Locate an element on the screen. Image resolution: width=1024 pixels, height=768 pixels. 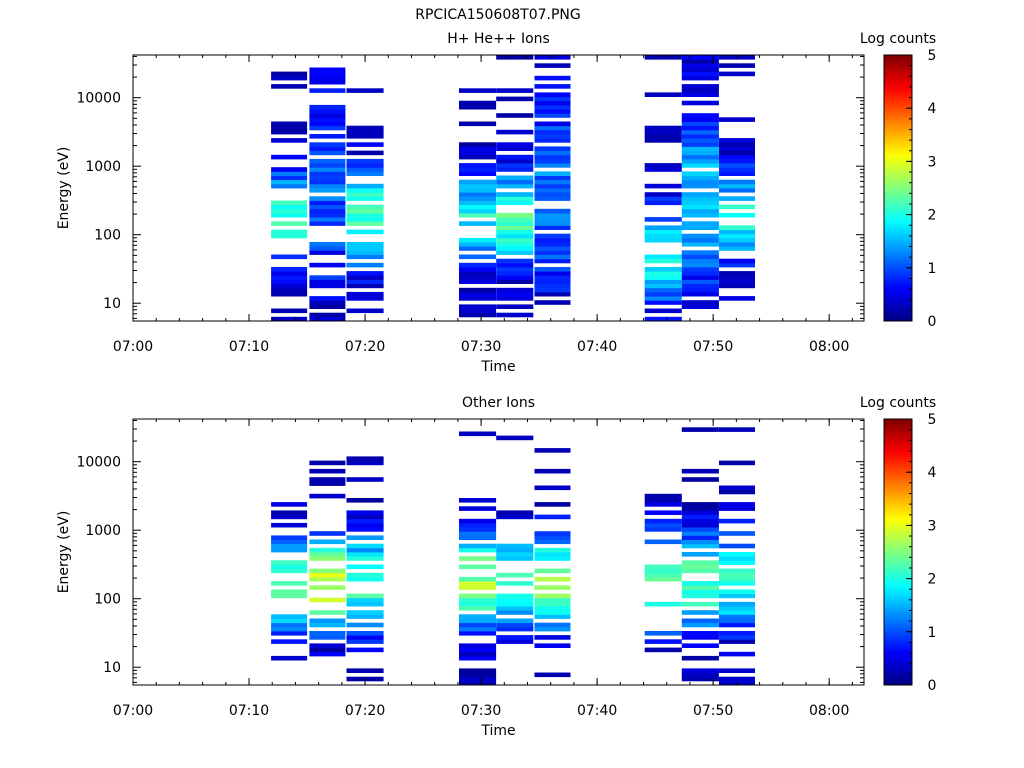
colorbar-label: Log counts is located at coordinates (898, 39).